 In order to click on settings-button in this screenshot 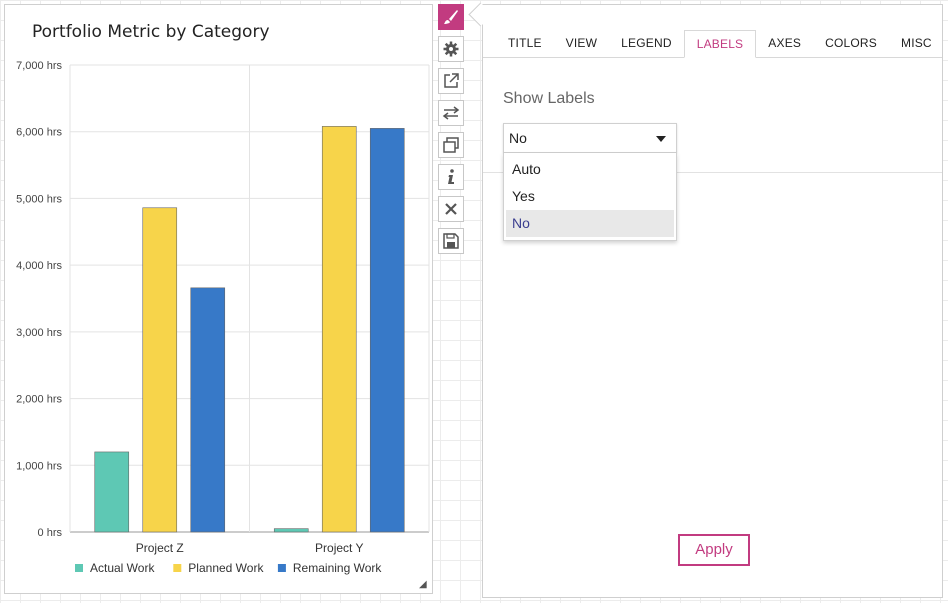, I will do `click(451, 49)`.